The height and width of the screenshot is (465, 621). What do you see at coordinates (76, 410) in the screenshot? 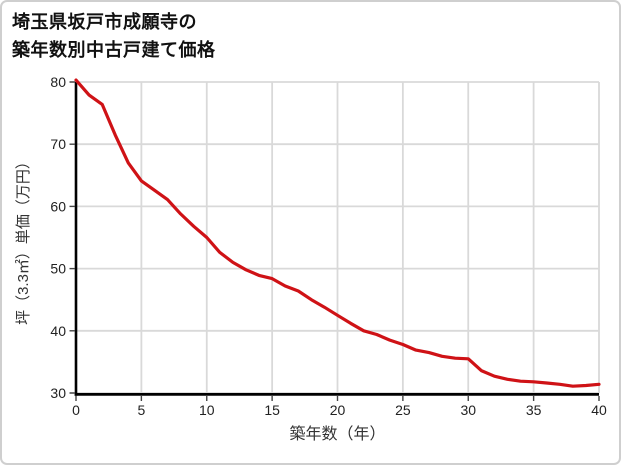
I see `x-tick-label: 0` at bounding box center [76, 410].